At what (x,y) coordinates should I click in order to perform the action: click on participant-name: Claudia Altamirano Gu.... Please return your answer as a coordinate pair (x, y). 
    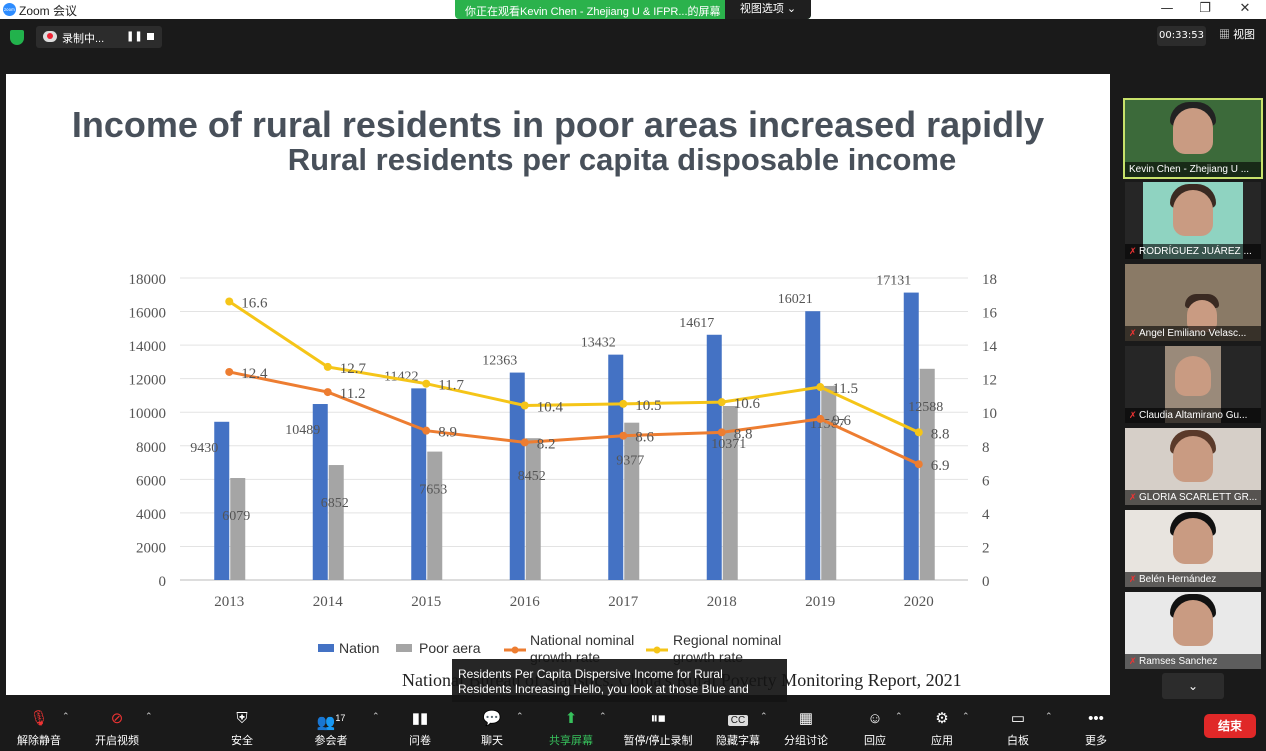
    Looking at the image, I should click on (1193, 415).